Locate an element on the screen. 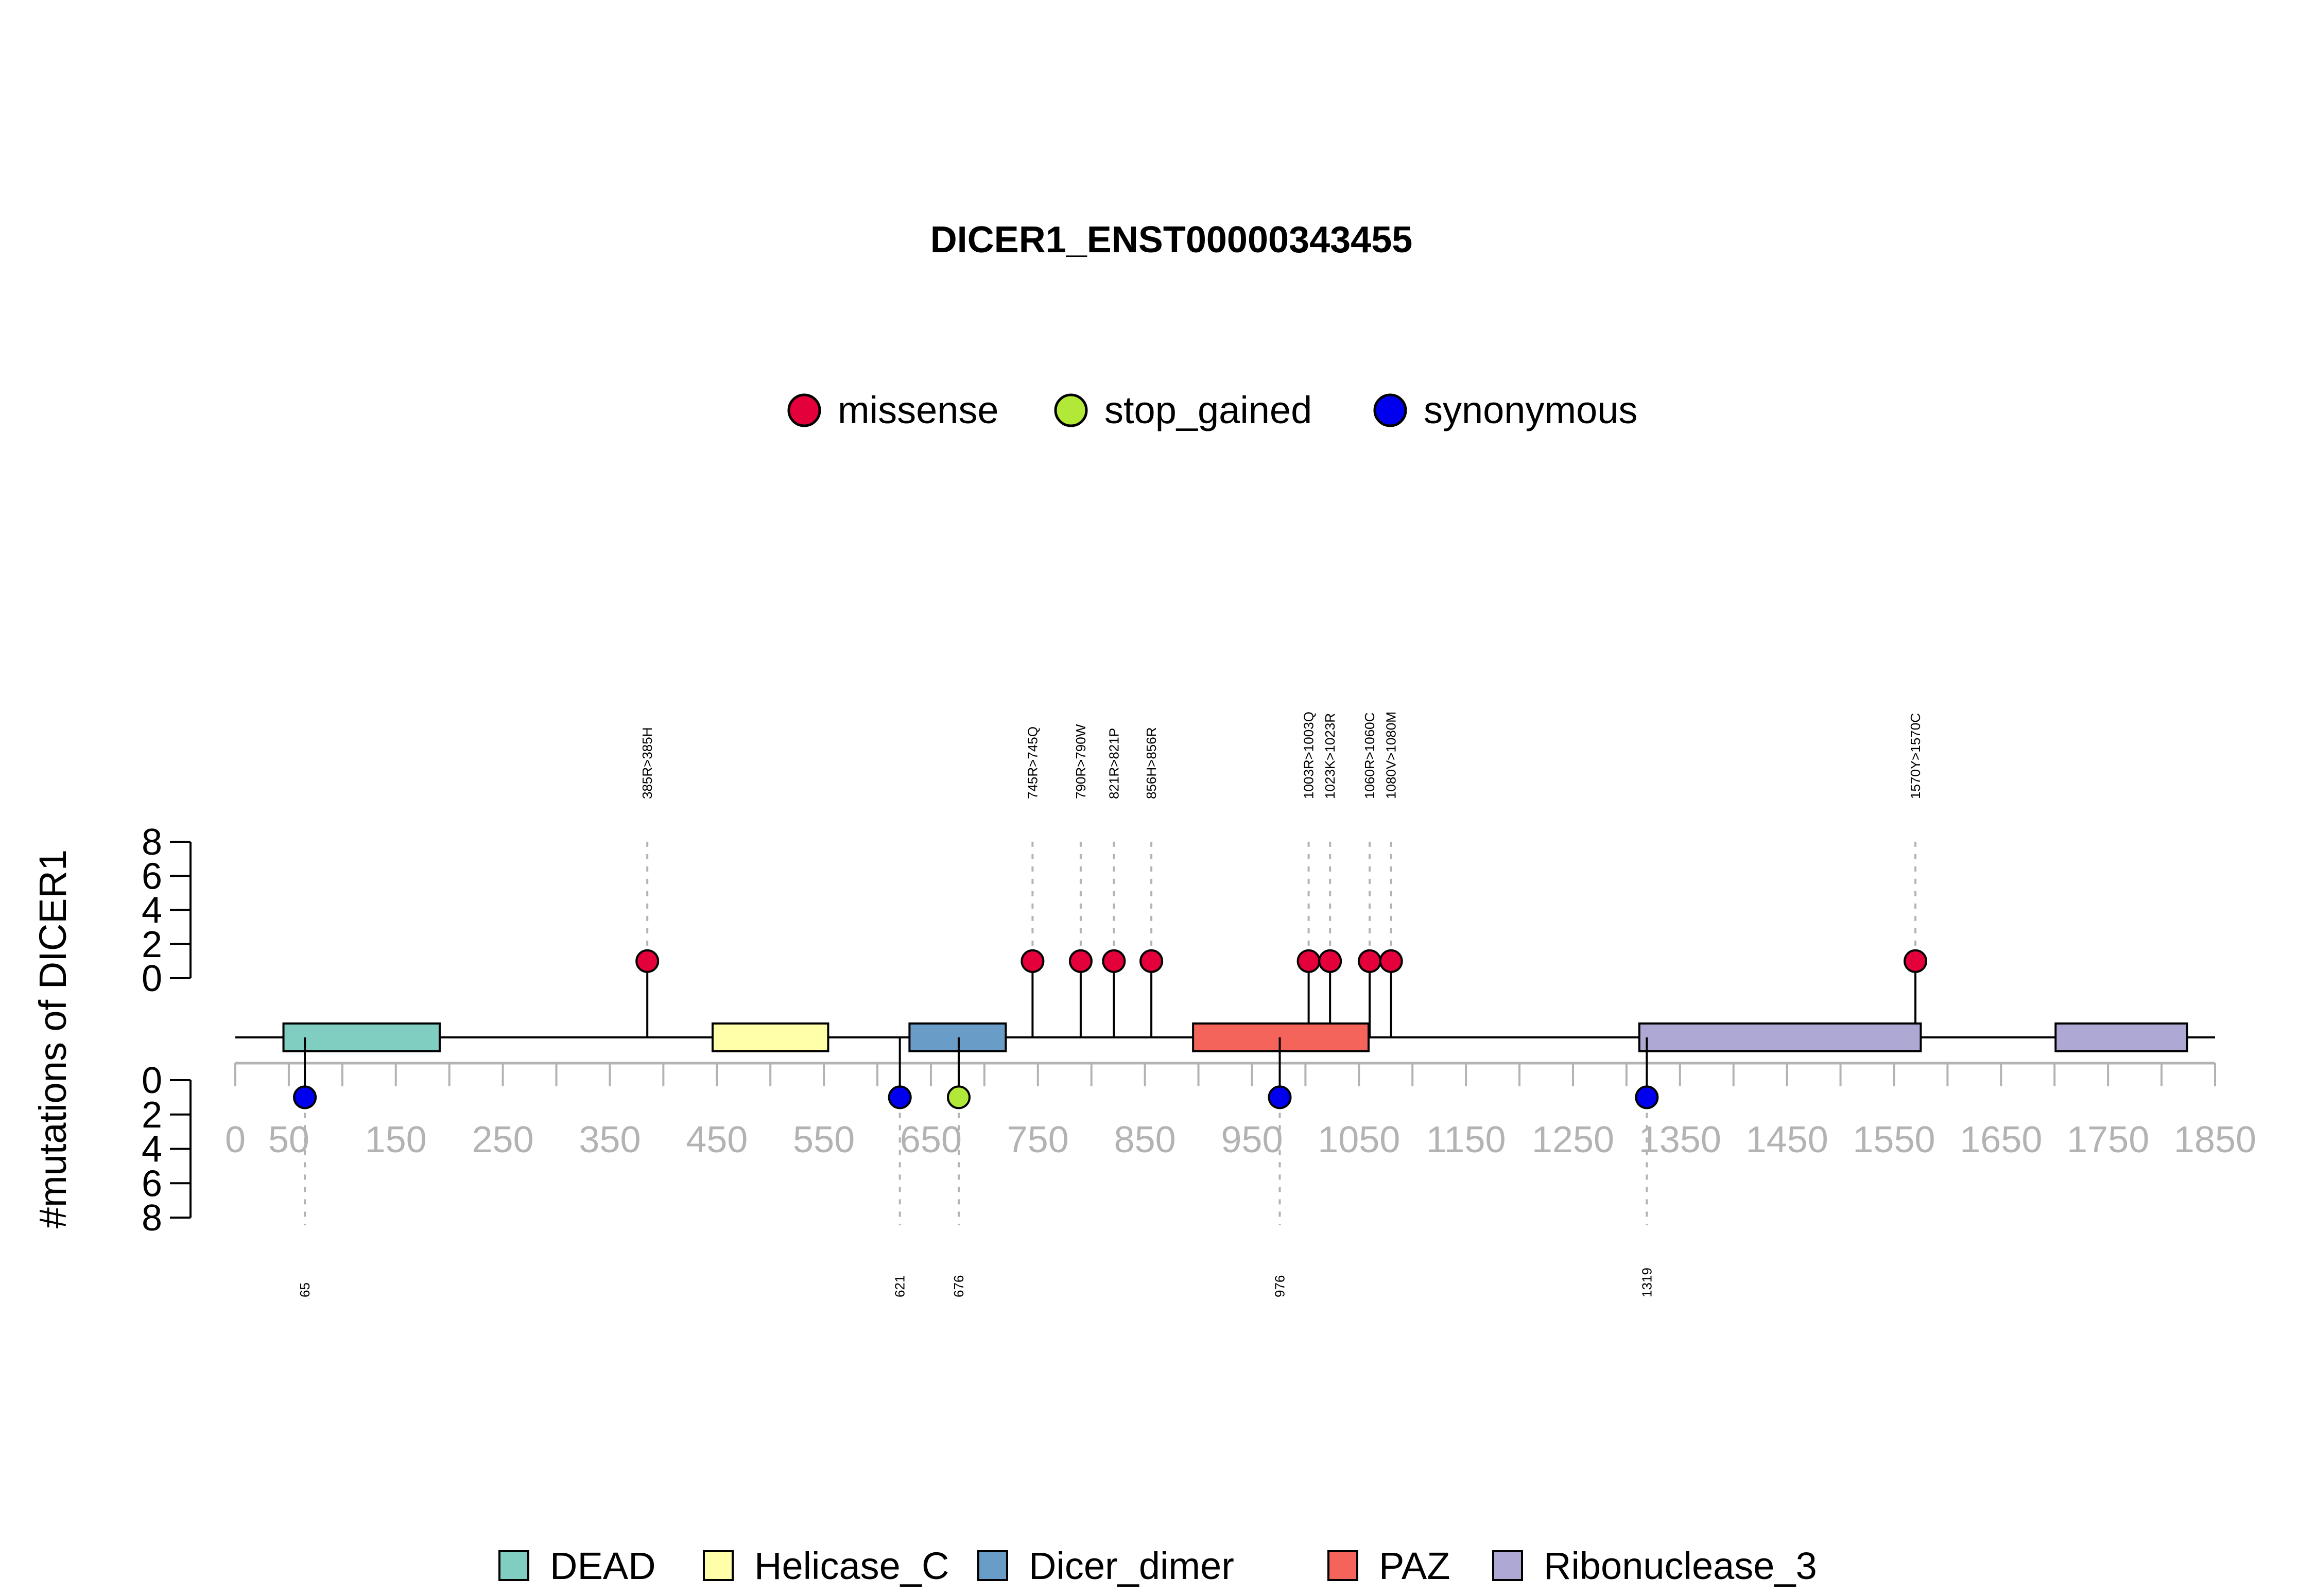 The width and height of the screenshot is (2317, 1596). domain-legend-label-PAZ: PAZ is located at coordinates (1414, 1566).